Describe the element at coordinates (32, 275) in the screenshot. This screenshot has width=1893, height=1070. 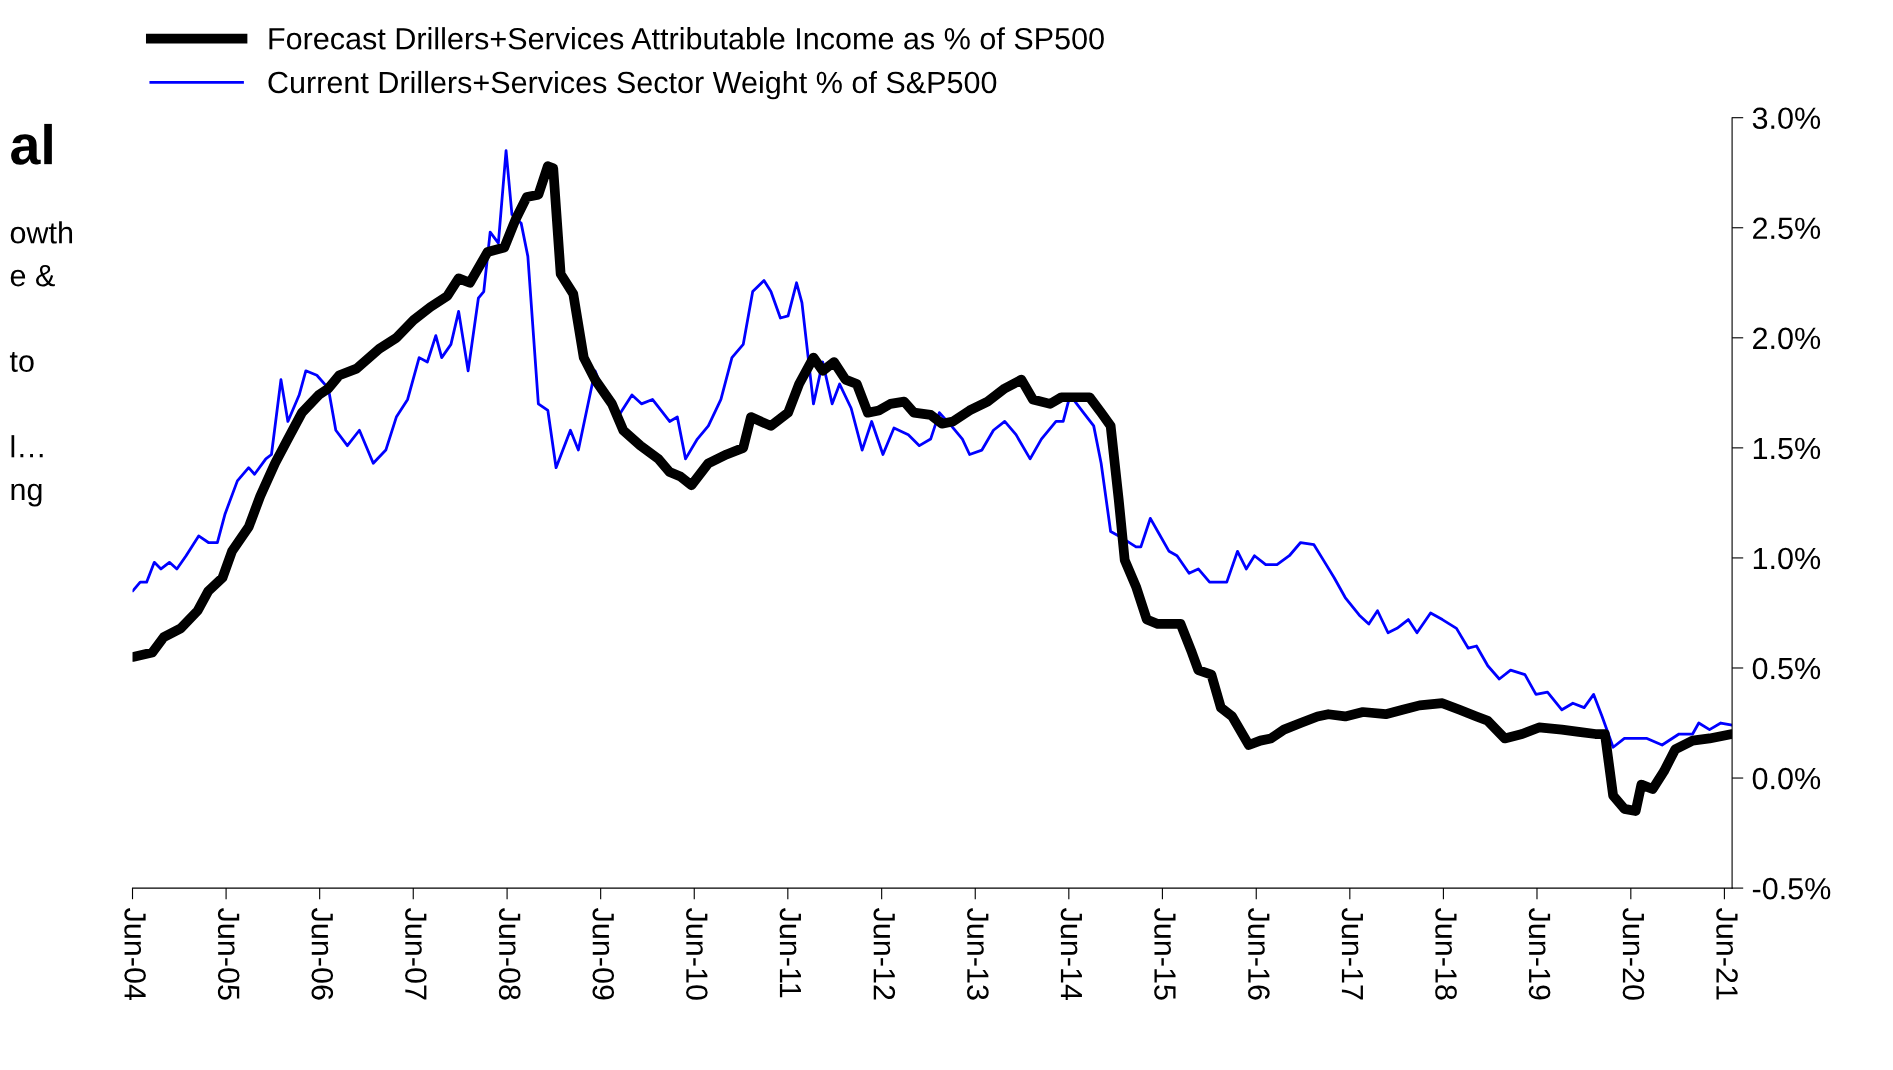
I see `text: e &` at that location.